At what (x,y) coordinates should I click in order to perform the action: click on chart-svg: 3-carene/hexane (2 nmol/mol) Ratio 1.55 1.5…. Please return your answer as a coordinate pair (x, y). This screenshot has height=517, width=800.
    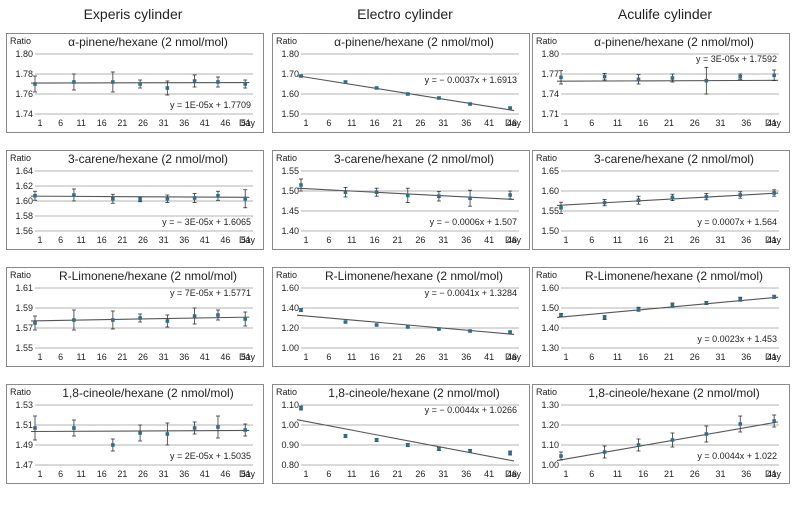
    Looking at the image, I should click on (398, 198).